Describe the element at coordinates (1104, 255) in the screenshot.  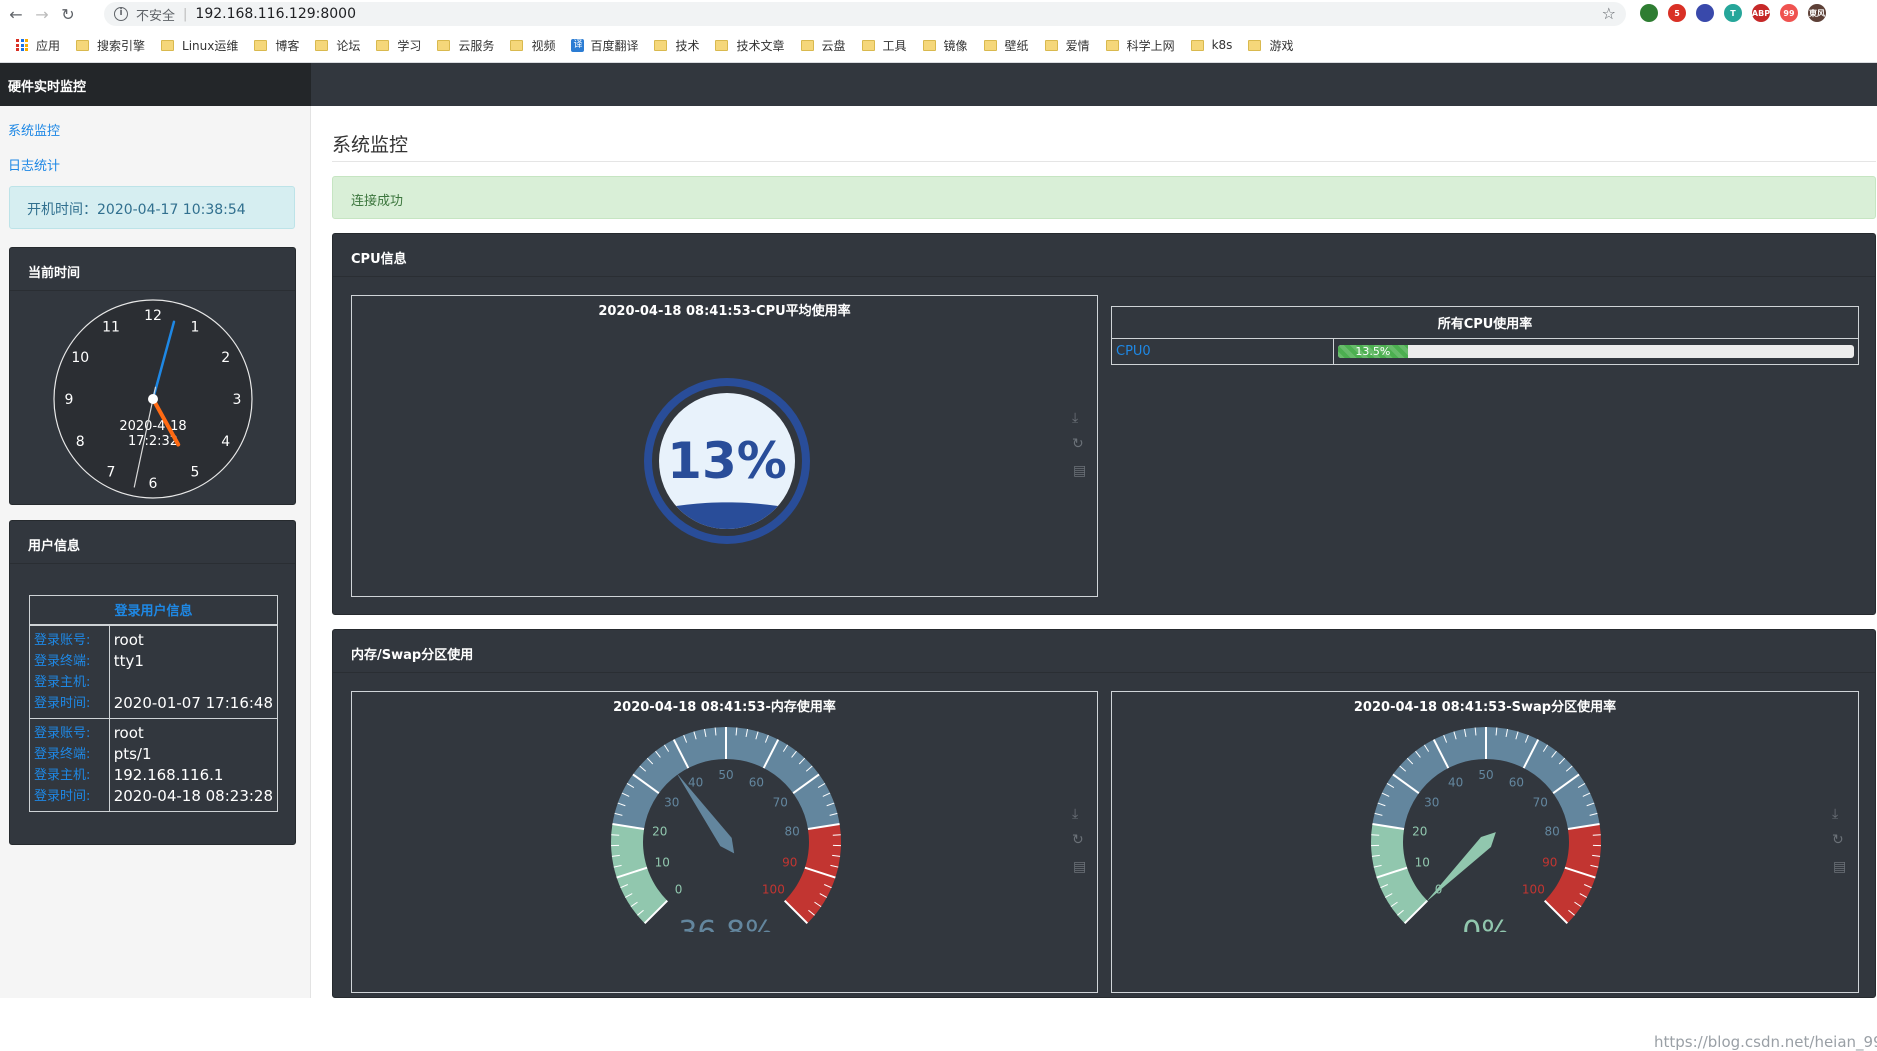
I see `cpu-panel-title: CPU信息` at that location.